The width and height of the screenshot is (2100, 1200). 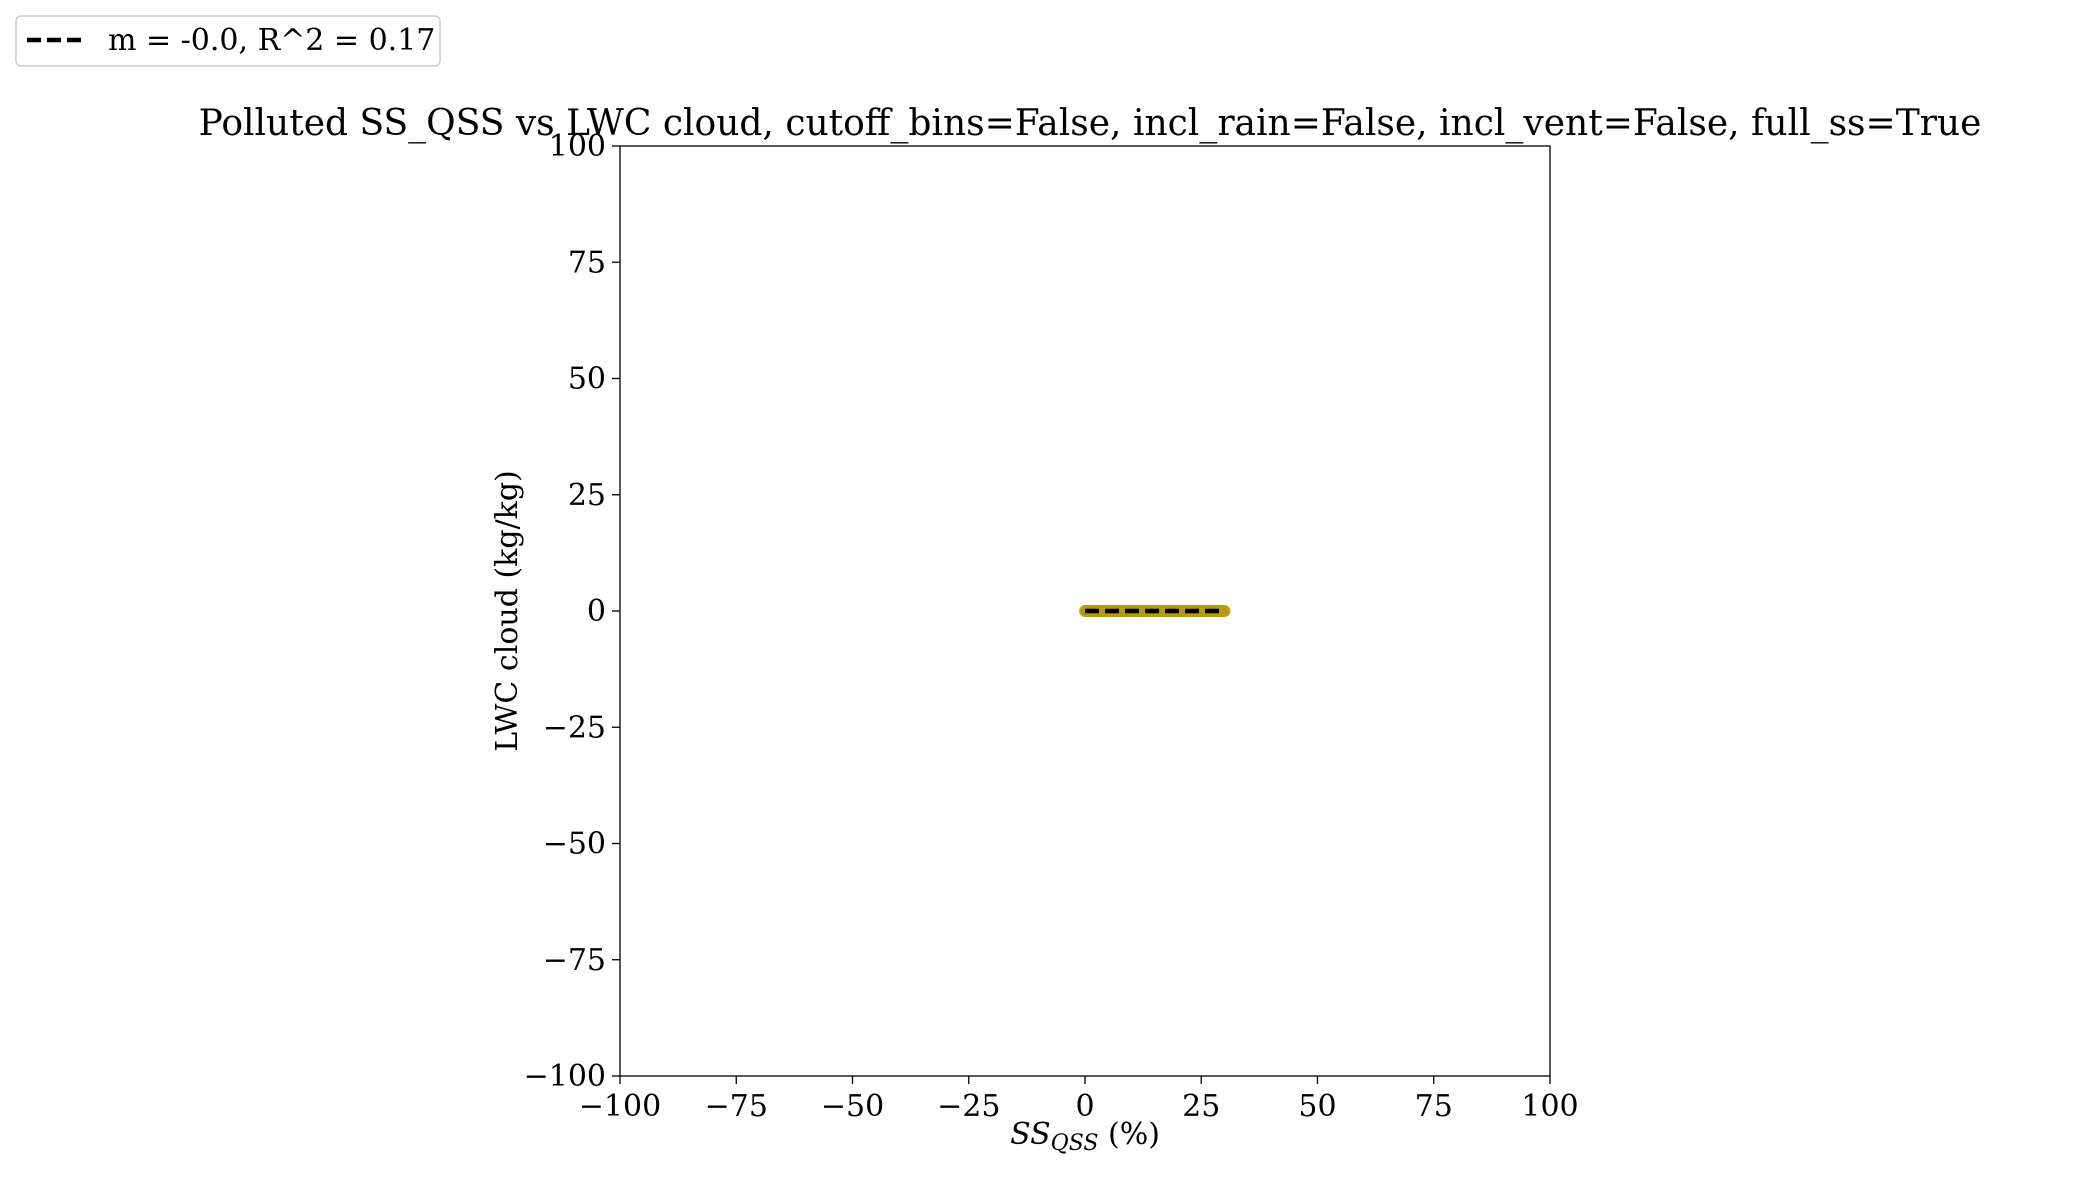 I want to click on y-axis-label: LWC cloud (kg/kg), so click(x=507, y=610).